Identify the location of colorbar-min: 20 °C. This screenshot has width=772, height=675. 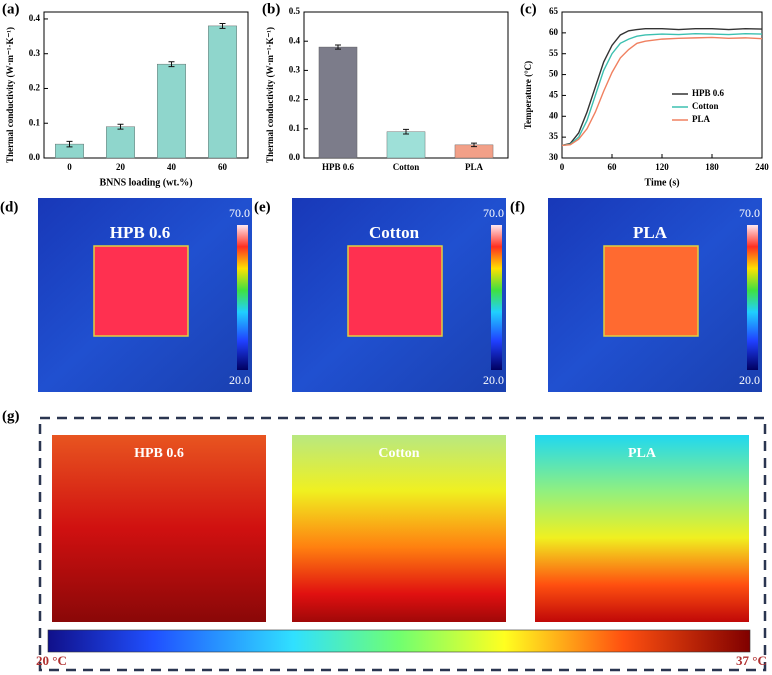
(51, 660).